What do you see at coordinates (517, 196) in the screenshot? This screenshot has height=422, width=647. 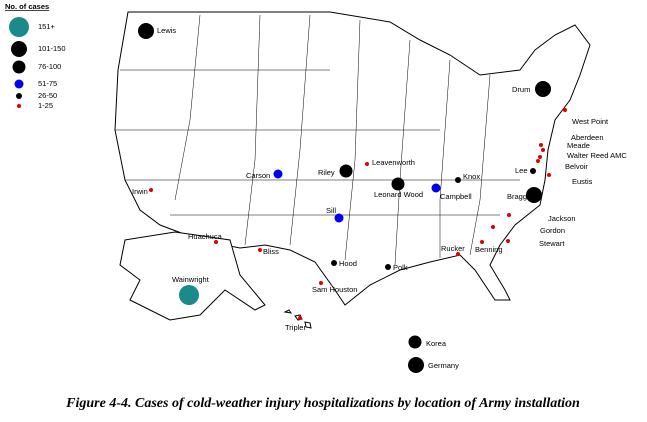 I see `installation-label: Bragg` at bounding box center [517, 196].